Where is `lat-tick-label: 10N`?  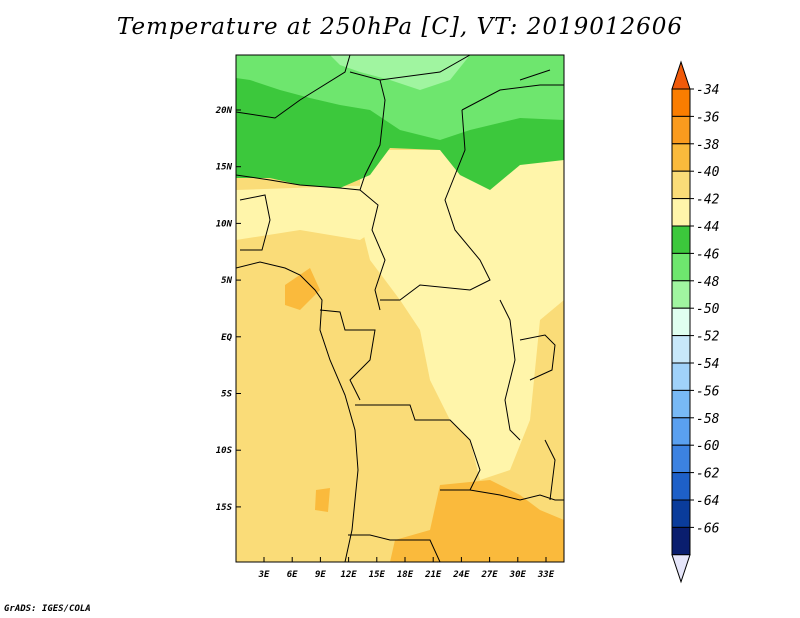 lat-tick-label: 10N is located at coordinates (224, 224).